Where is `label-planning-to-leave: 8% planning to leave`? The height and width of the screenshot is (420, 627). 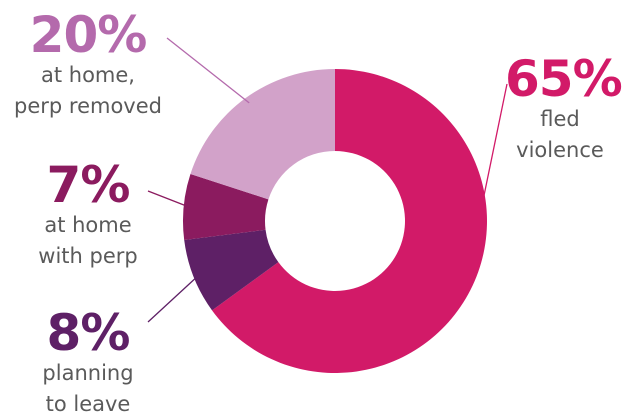 label-planning-to-leave: 8% planning to leave is located at coordinates (88, 364).